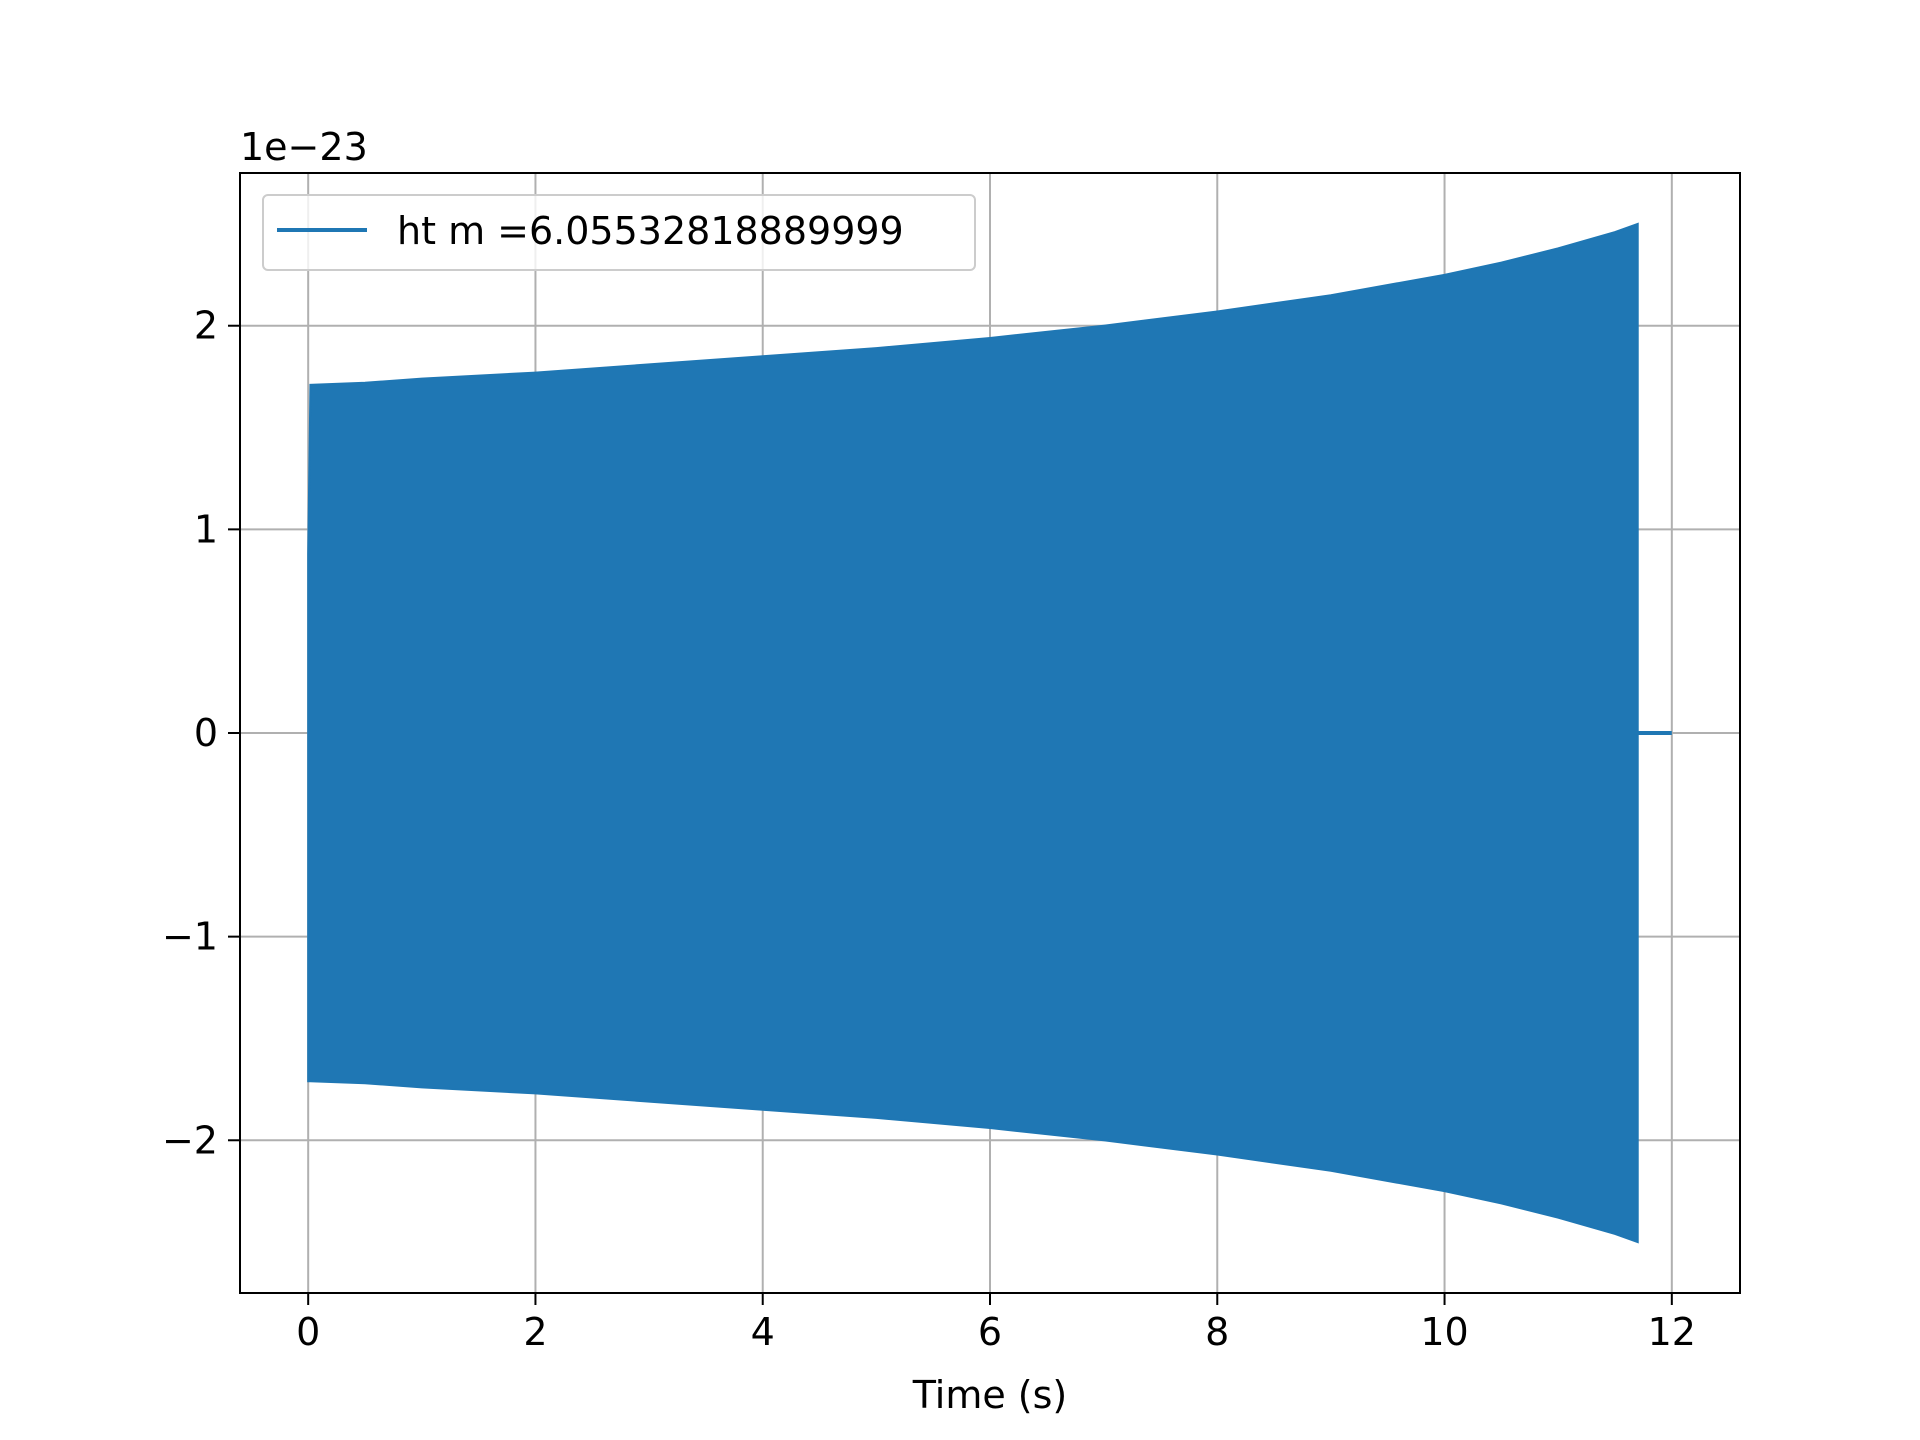 The height and width of the screenshot is (1440, 1920). Describe the element at coordinates (206, 326) in the screenshot. I see `y-tick-label: 2` at that location.